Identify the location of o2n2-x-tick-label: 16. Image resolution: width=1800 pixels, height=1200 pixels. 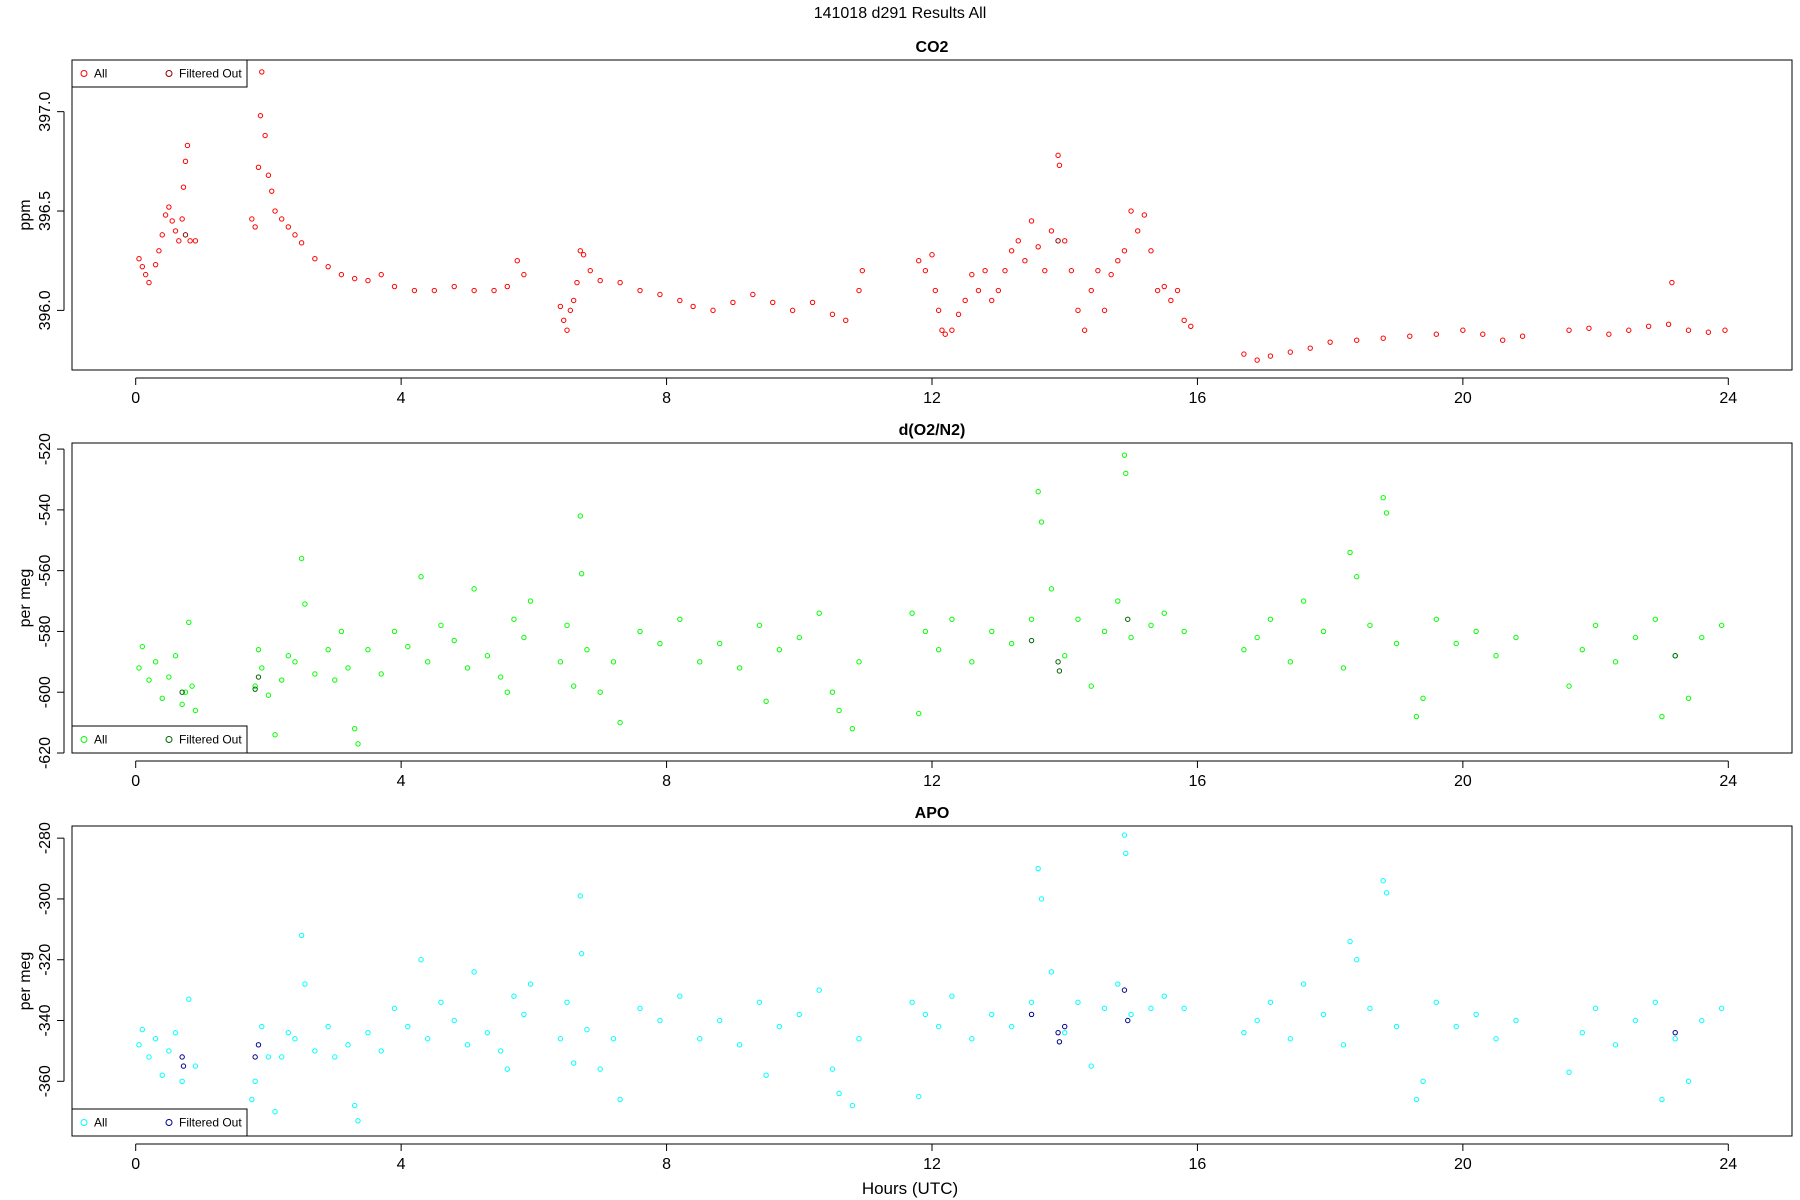
(1198, 781).